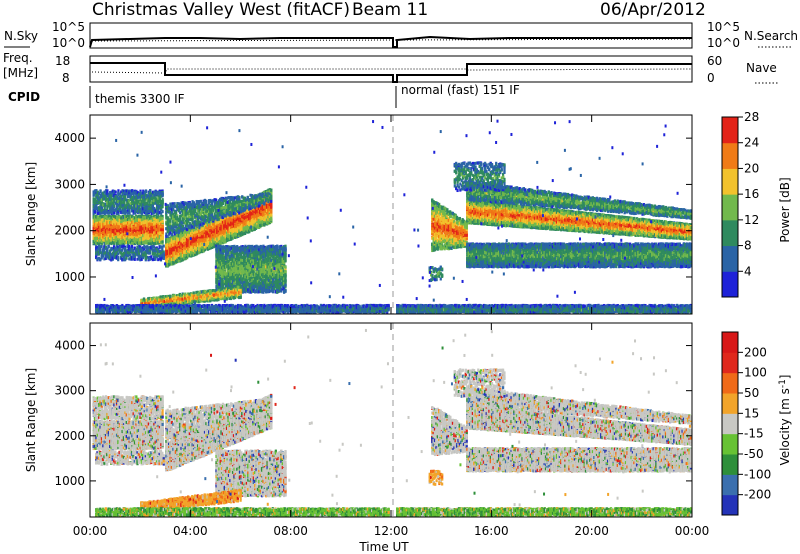  Describe the element at coordinates (390, 10) in the screenshot. I see `beam-label: Beam 11` at that location.